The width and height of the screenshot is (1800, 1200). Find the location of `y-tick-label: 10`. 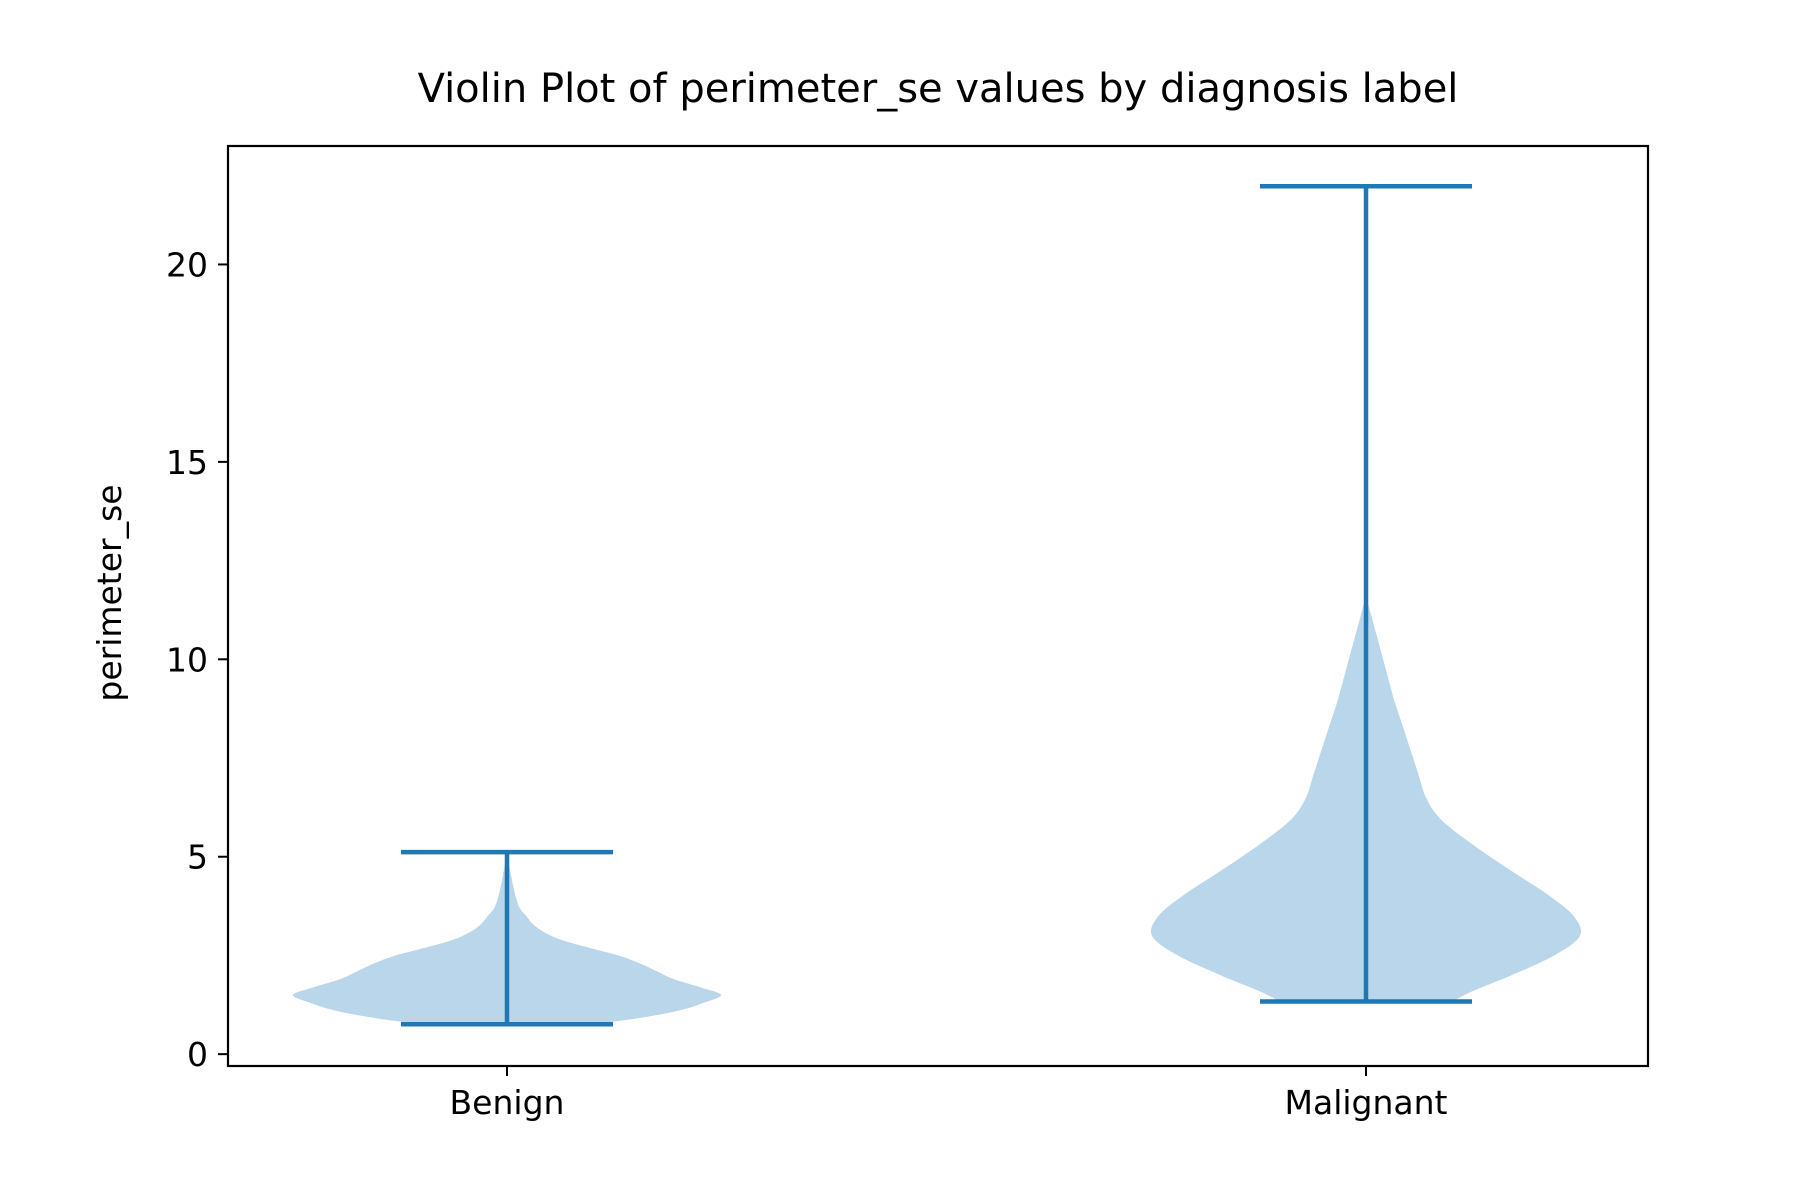

y-tick-label: 10 is located at coordinates (187, 659).